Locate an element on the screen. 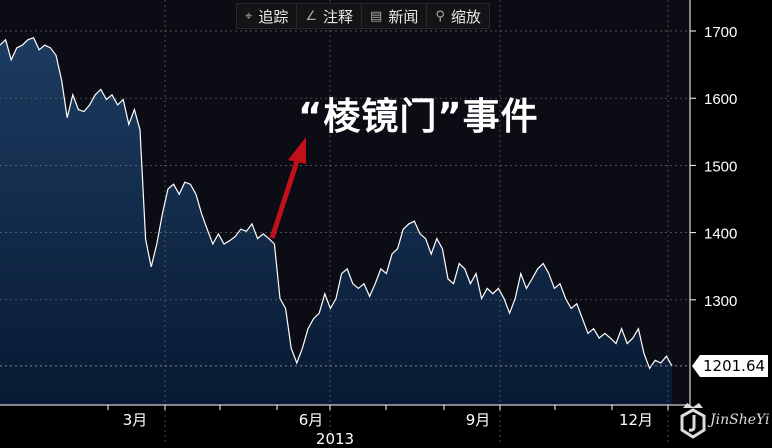 This screenshot has width=772, height=448. crosshair-icon: ⌖ is located at coordinates (249, 16).